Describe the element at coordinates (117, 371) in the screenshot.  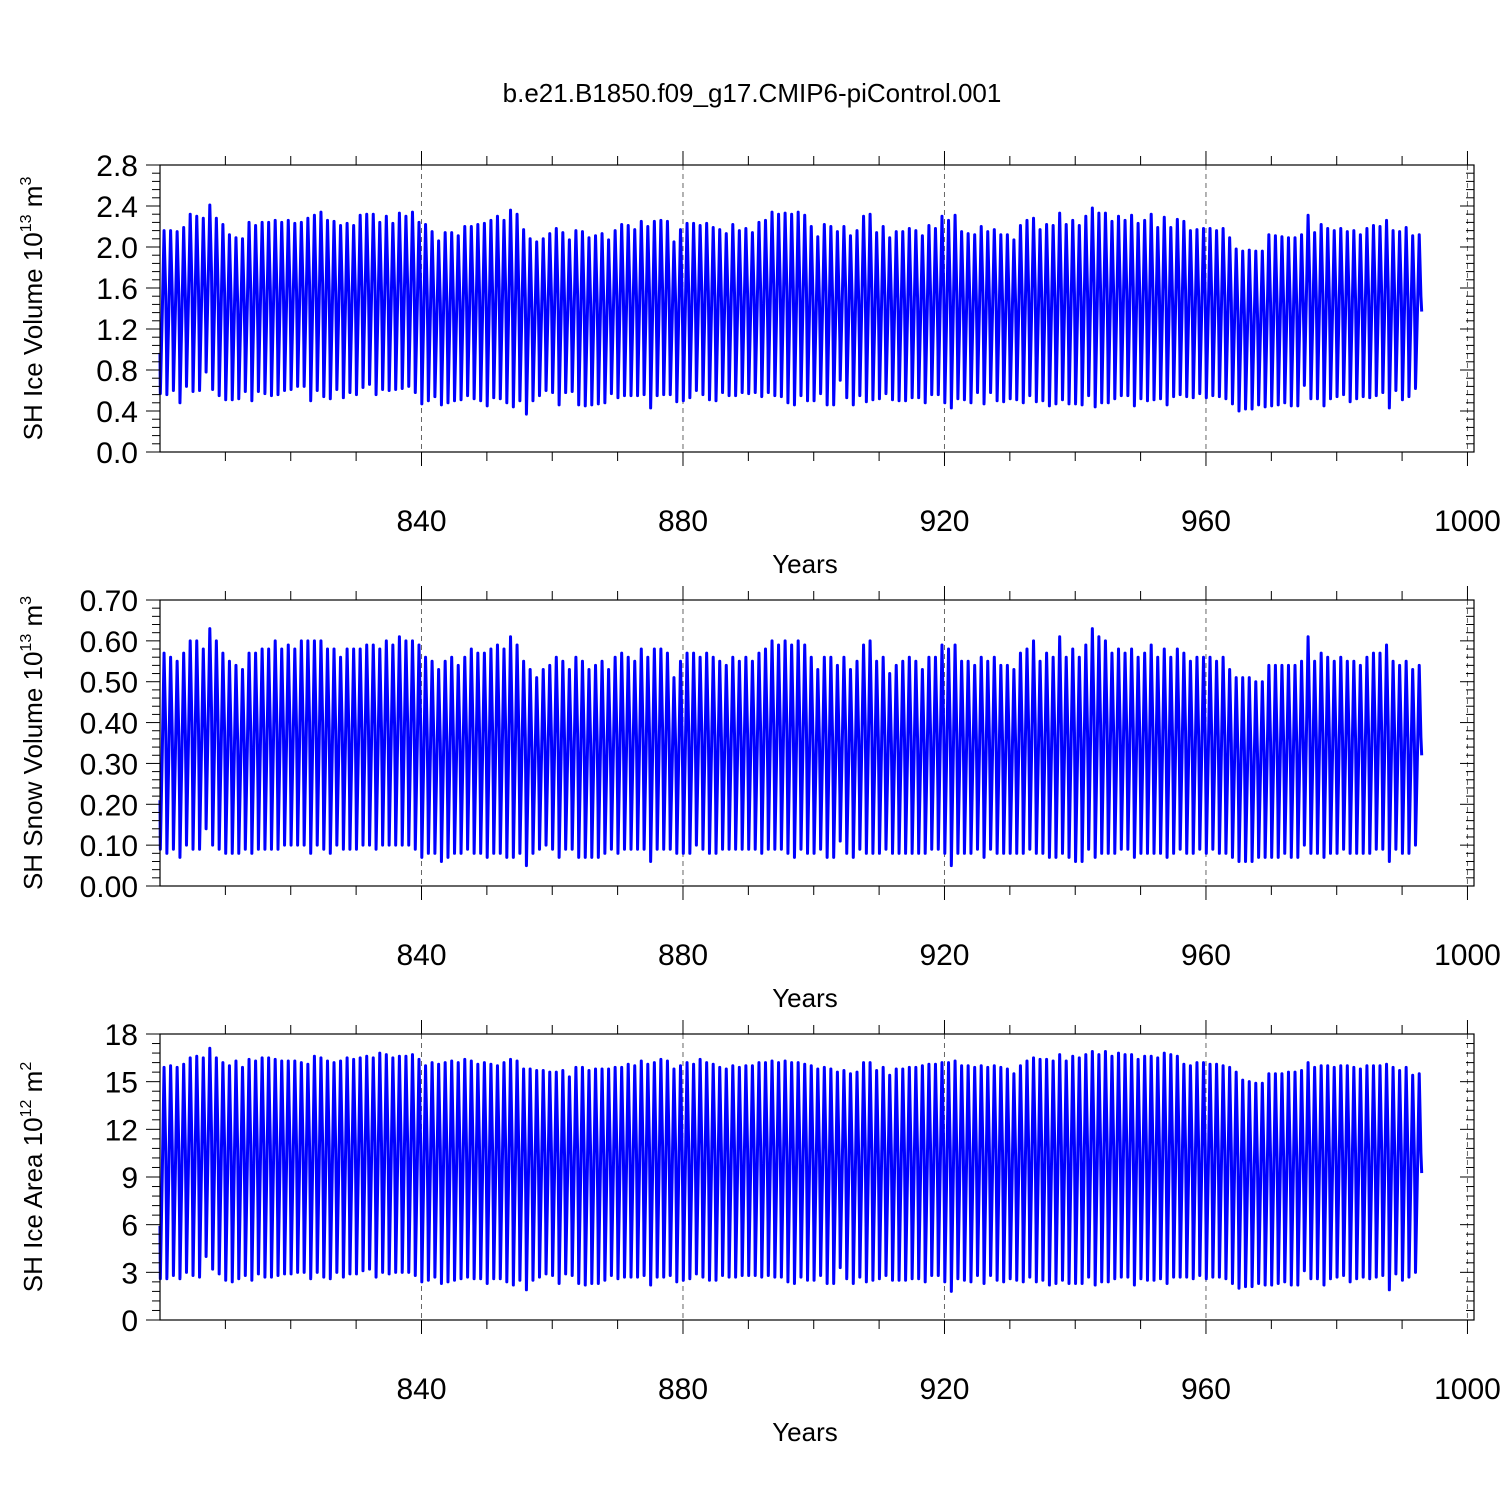
I see `y-tick-label: 0.8` at that location.